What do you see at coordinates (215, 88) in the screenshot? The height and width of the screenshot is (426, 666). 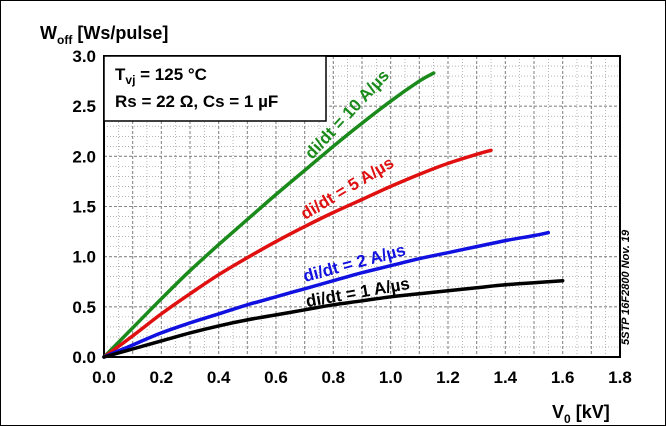 I see `conditions-box` at bounding box center [215, 88].